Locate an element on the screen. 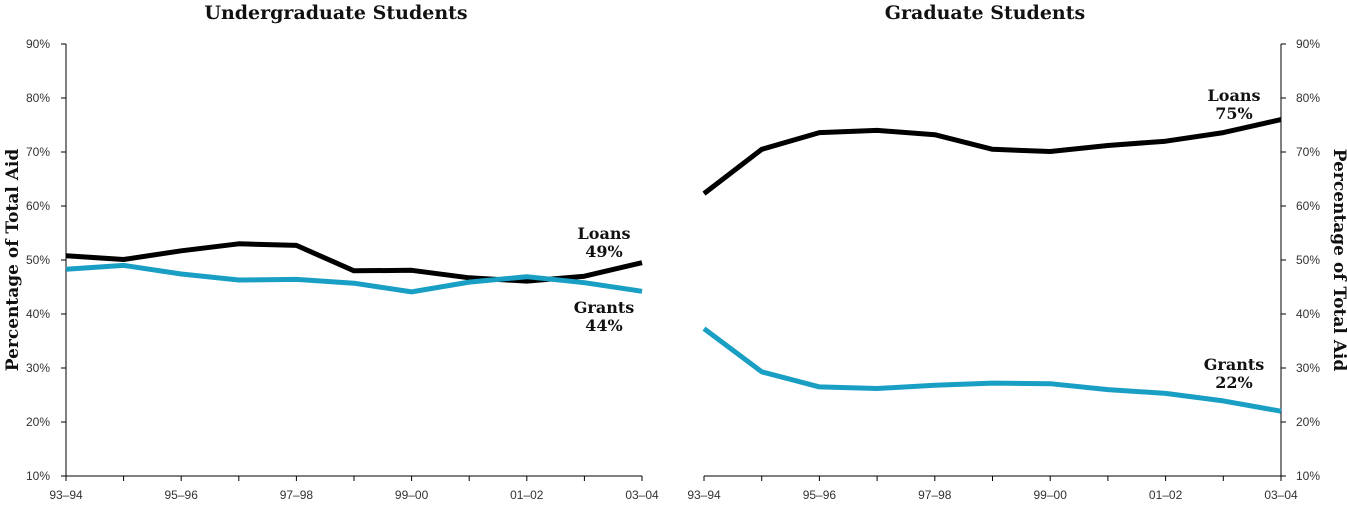 The width and height of the screenshot is (1347, 505). series-end-value: 75% is located at coordinates (1233, 113).